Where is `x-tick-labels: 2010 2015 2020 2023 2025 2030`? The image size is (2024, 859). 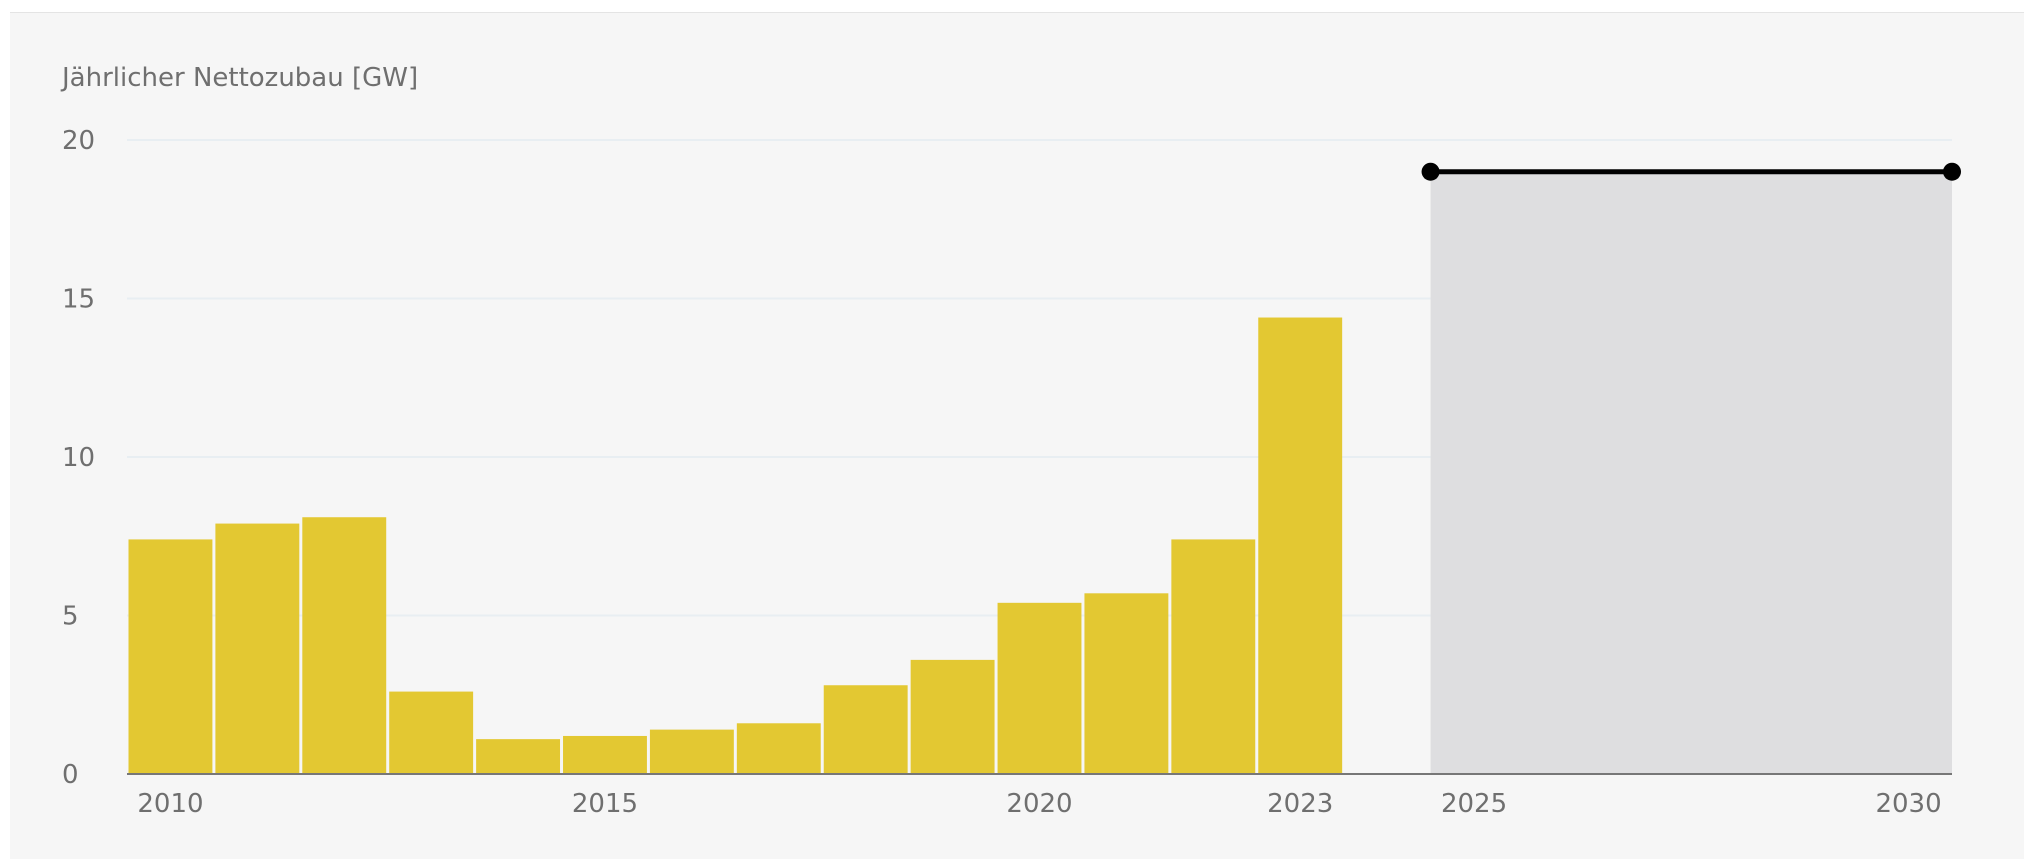 x-tick-labels: 2010 2015 2020 2023 2025 2030 is located at coordinates (1039, 804).